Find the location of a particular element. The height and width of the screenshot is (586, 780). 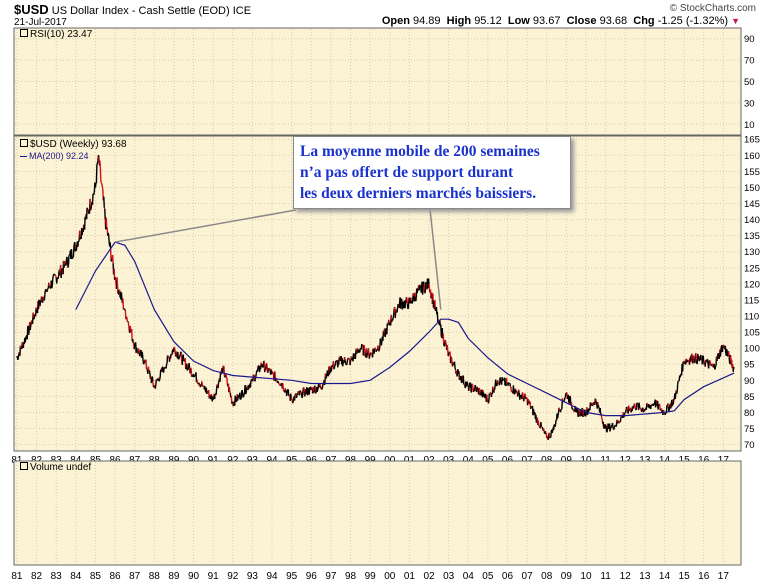

x-tick-label: 93 is located at coordinates (253, 576).